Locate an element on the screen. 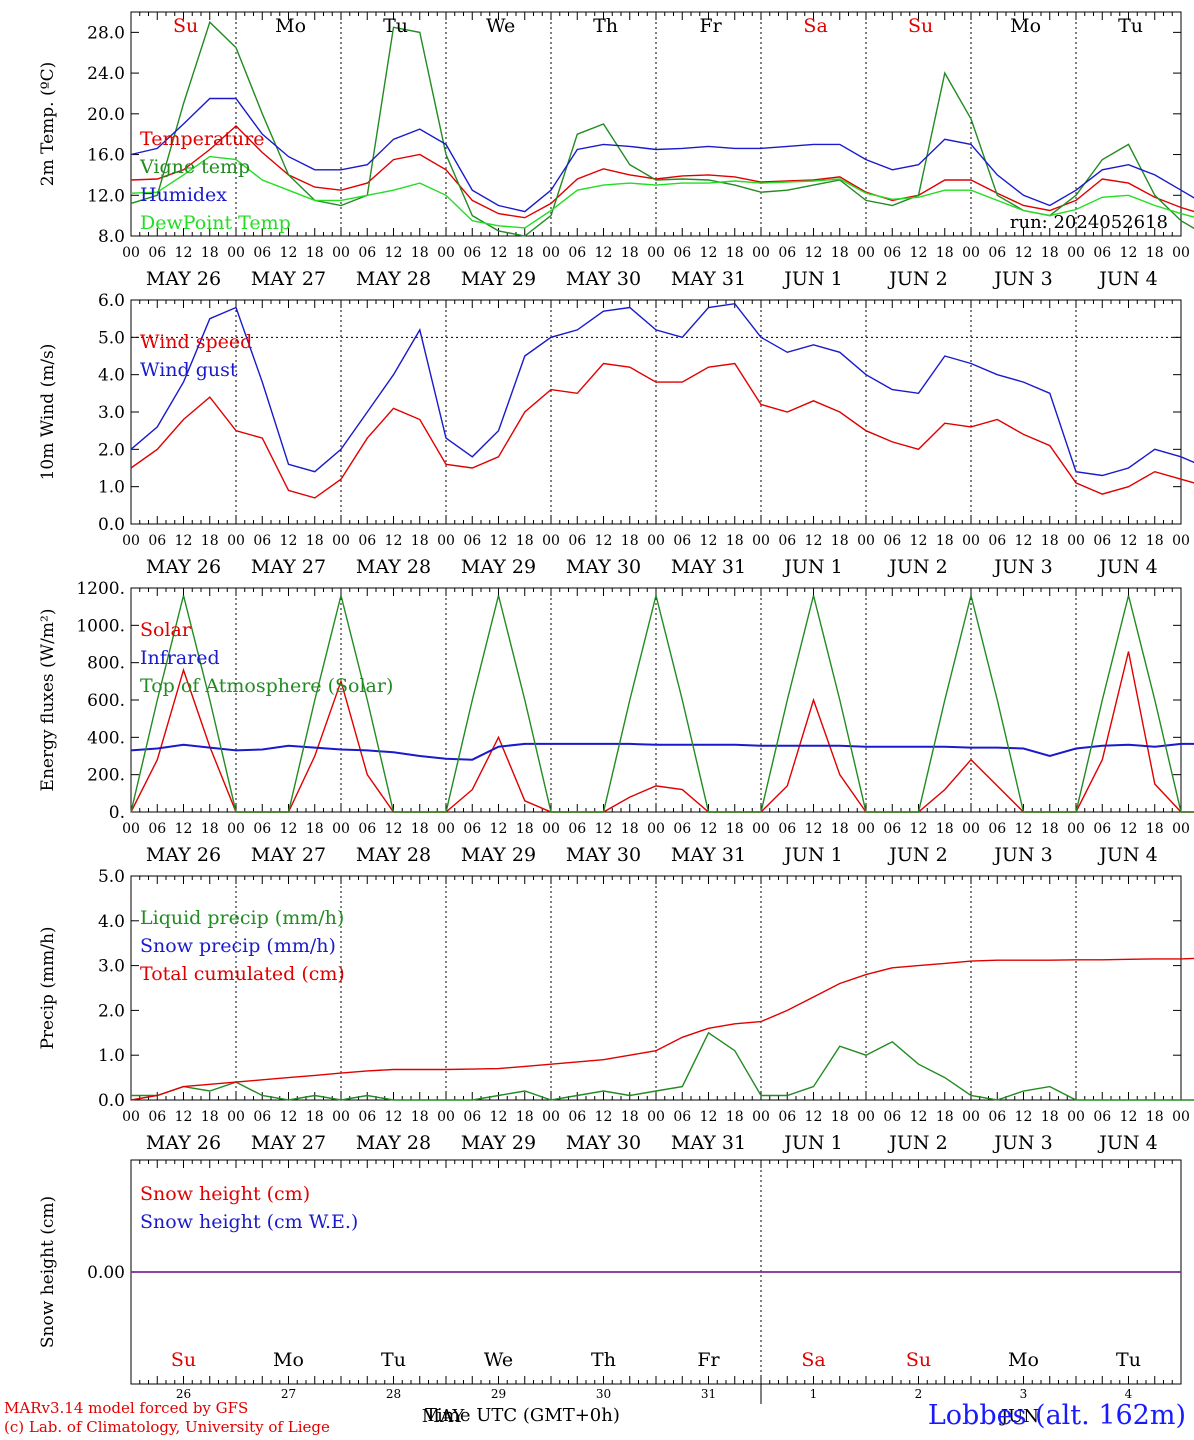 This screenshot has width=1194, height=1440. day-number: 1 is located at coordinates (814, 1394).